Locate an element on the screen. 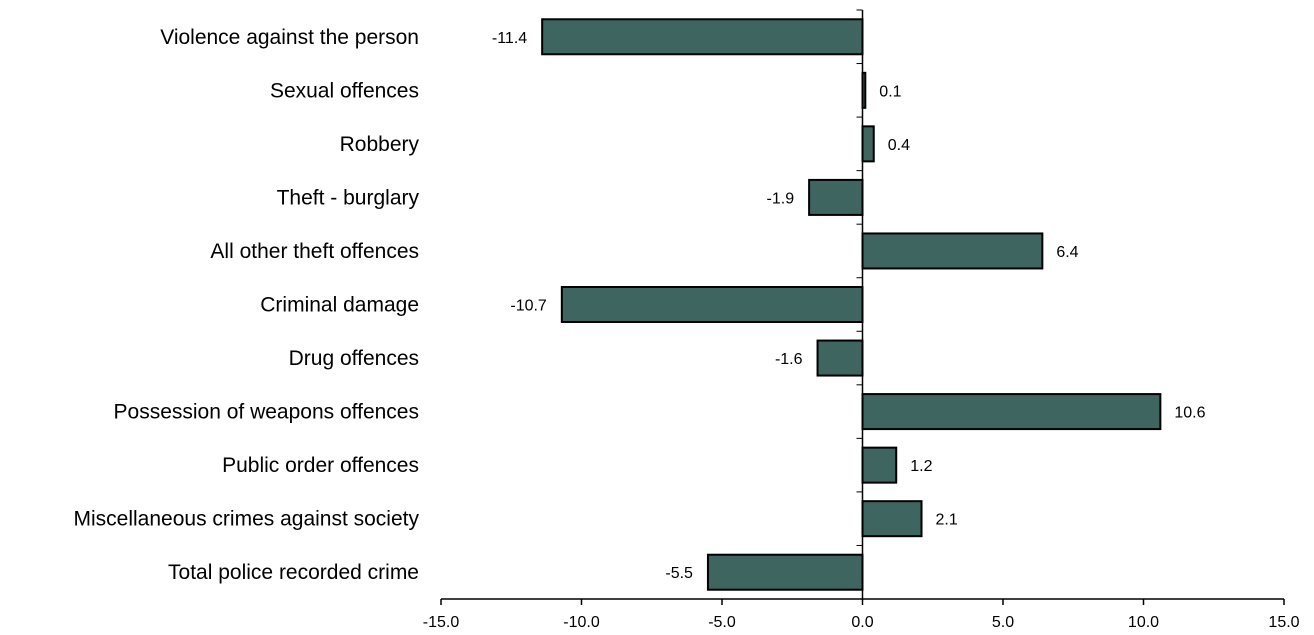 The height and width of the screenshot is (635, 1314). data-label: 1.2 is located at coordinates (921, 466).